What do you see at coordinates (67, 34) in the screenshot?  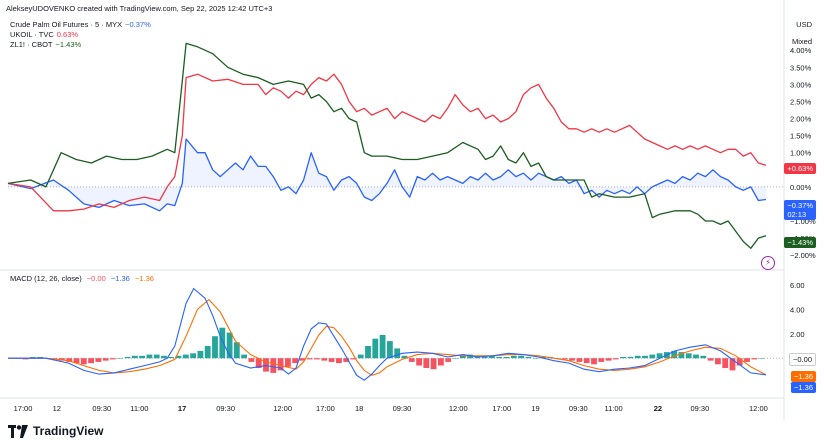 I see `legend-ukoil-change: 0.63%` at bounding box center [67, 34].